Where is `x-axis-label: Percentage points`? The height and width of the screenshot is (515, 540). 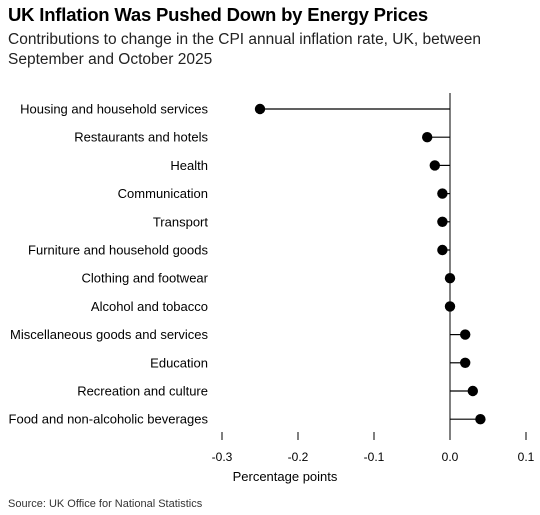 x-axis-label: Percentage points is located at coordinates (285, 476).